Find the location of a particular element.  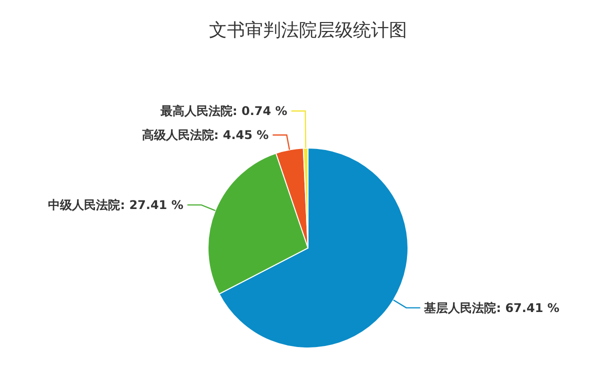

slice-label: 基层人民法院: 67.41 % is located at coordinates (491, 307).